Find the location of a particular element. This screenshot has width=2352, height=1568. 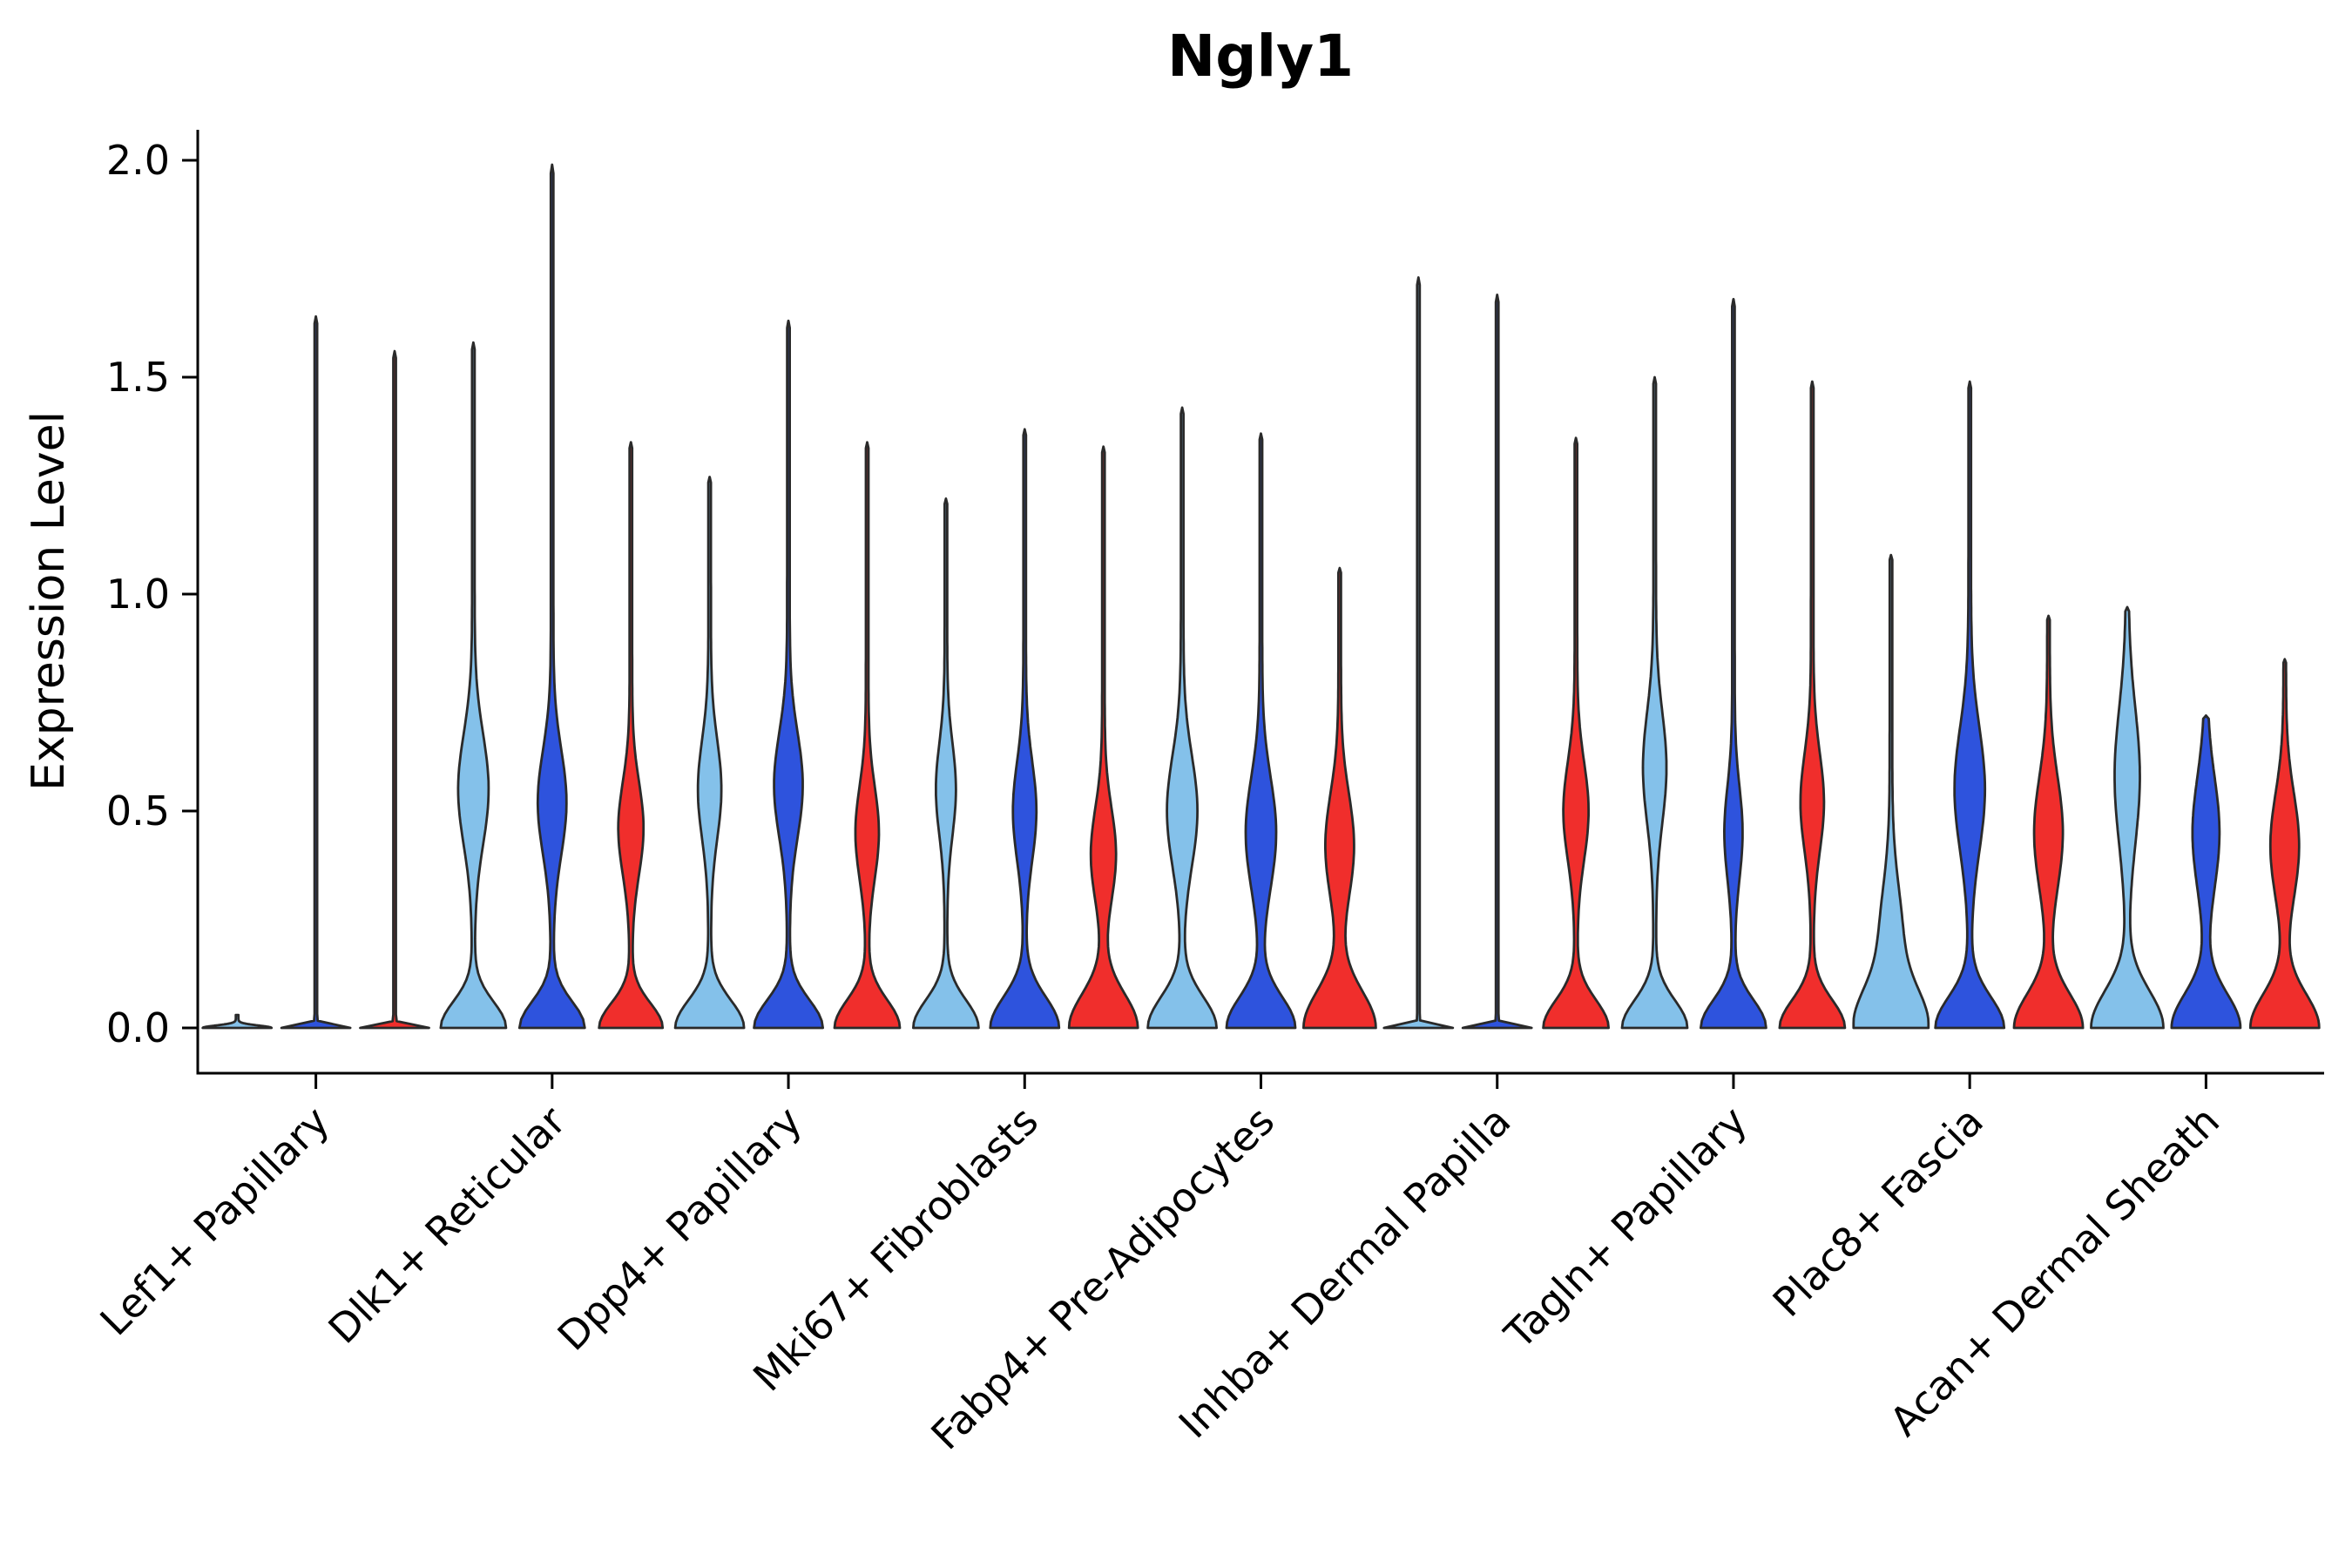

y-tick-label: 0.0 is located at coordinates (138, 1027).